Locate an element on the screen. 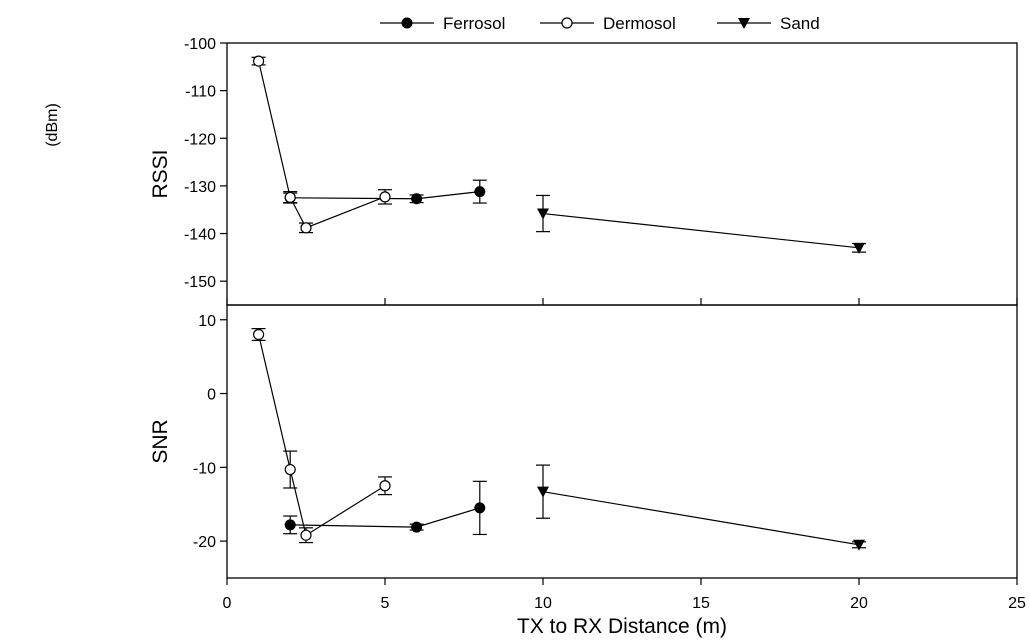 Image resolution: width=1030 pixels, height=642 pixels. x-tick-label: 0 is located at coordinates (227, 603).